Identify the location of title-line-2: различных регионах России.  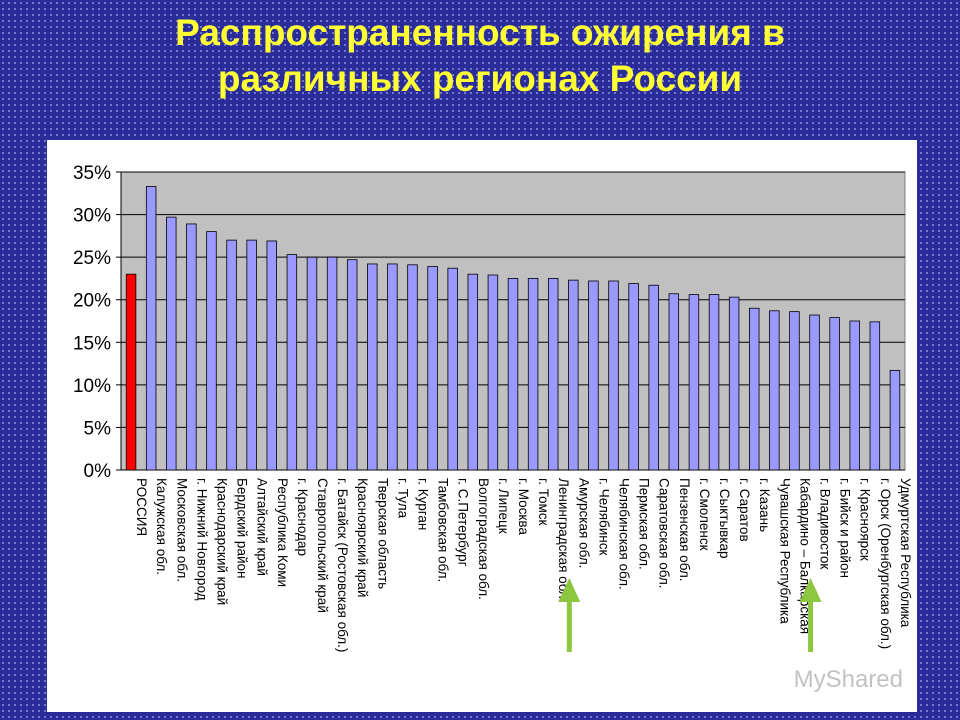
(480, 78).